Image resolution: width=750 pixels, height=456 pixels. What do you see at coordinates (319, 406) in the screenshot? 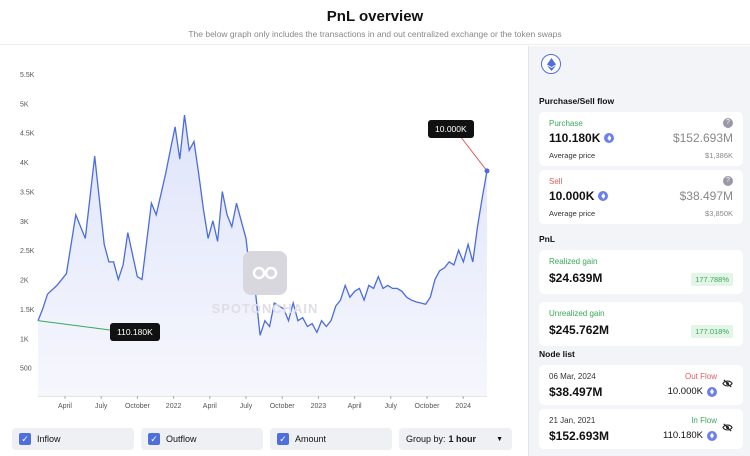
I see `x-tick-label: 2023` at bounding box center [319, 406].